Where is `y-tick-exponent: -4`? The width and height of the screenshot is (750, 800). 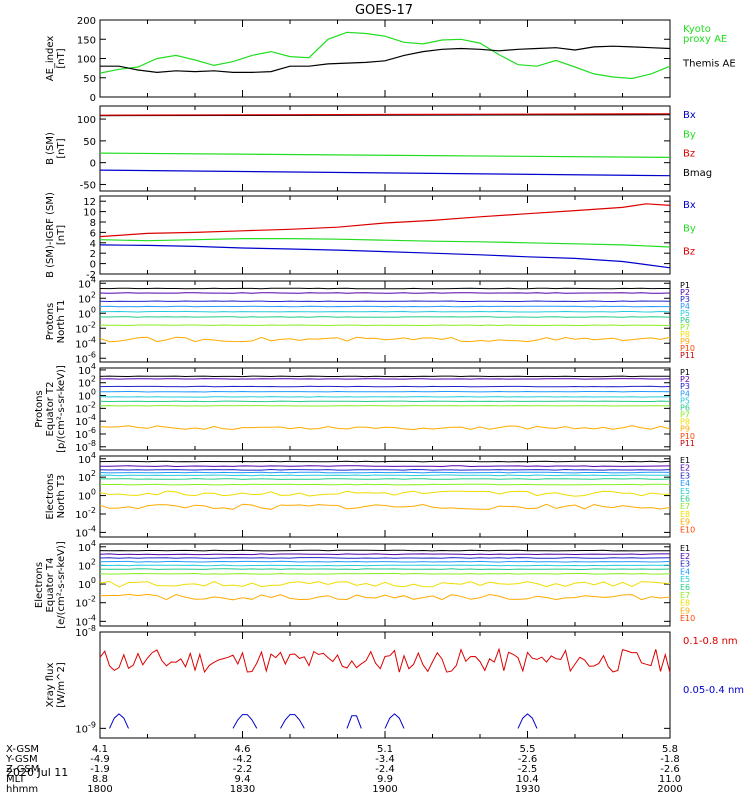
y-tick-exponent: -4 is located at coordinates (92, 339).